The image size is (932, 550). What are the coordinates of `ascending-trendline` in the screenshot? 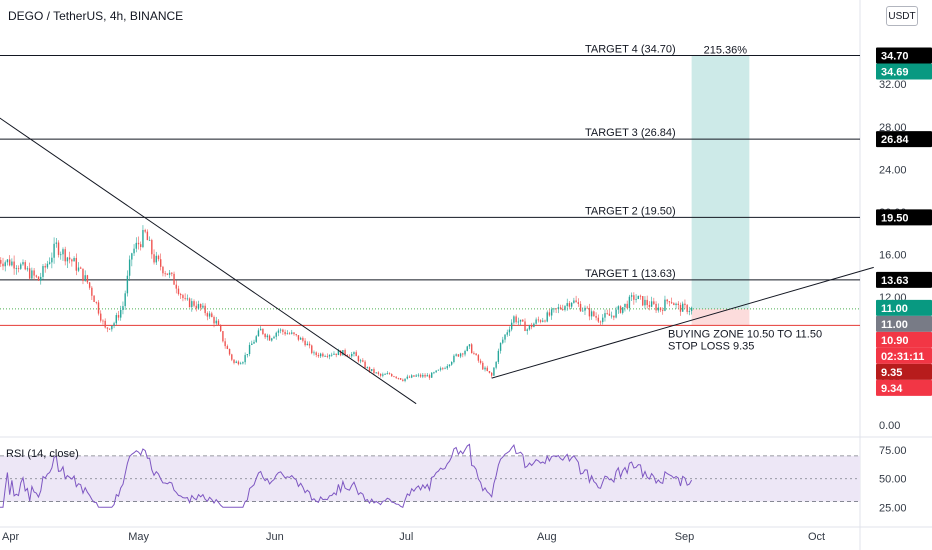 It's located at (682, 322).